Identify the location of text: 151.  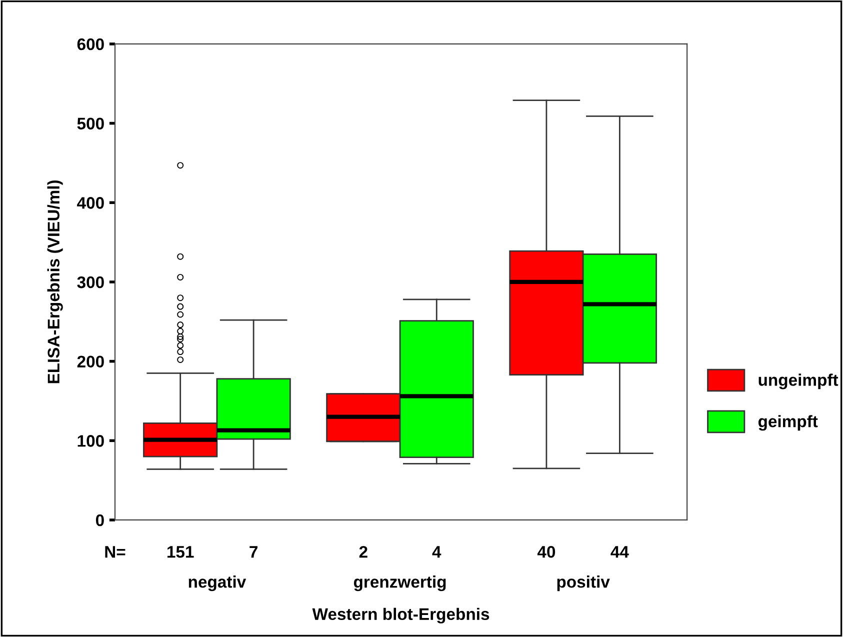
(180, 552).